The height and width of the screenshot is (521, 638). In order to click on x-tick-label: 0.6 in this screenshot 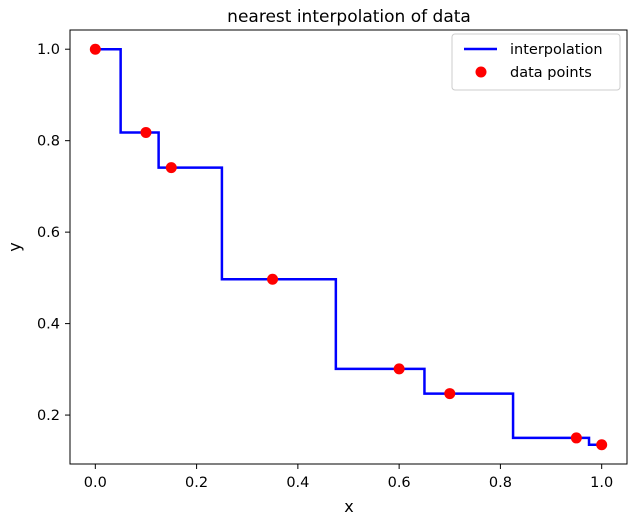, I will do `click(399, 483)`.